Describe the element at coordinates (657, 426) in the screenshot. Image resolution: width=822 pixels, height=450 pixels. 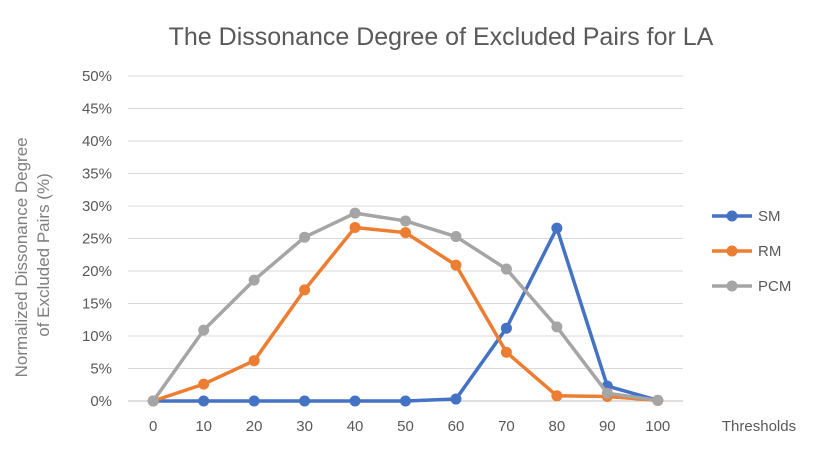
I see `x-tick-label: 100` at that location.